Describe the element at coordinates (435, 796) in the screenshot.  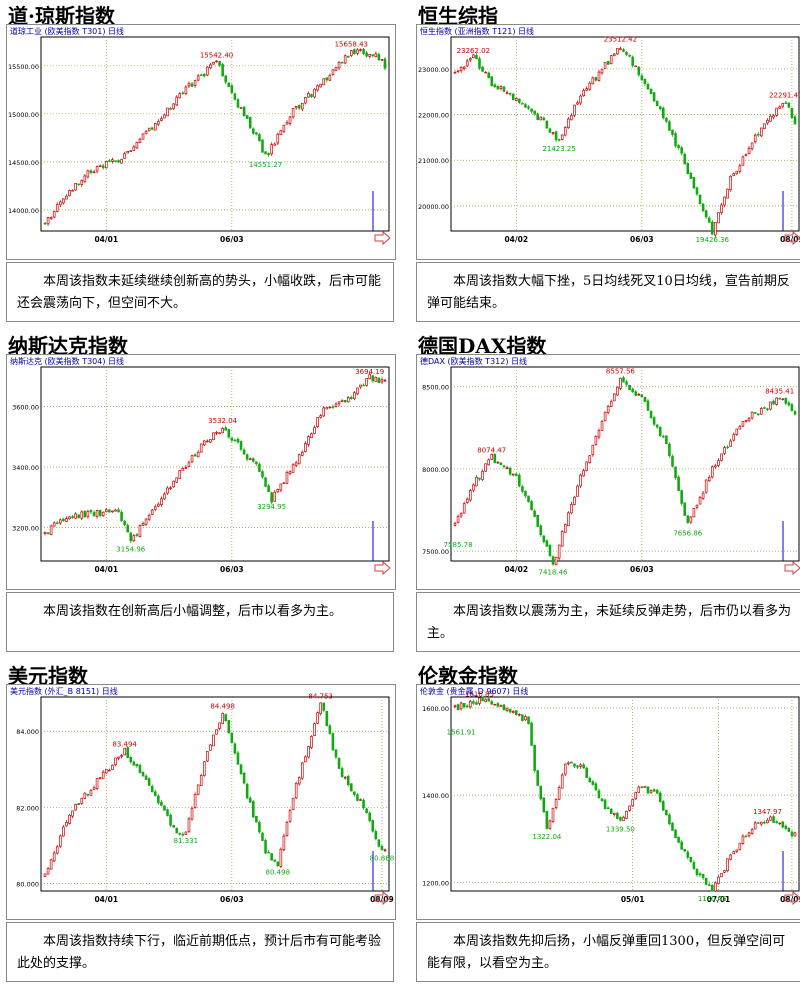
I see `y-tick-label: 1400.00` at that location.